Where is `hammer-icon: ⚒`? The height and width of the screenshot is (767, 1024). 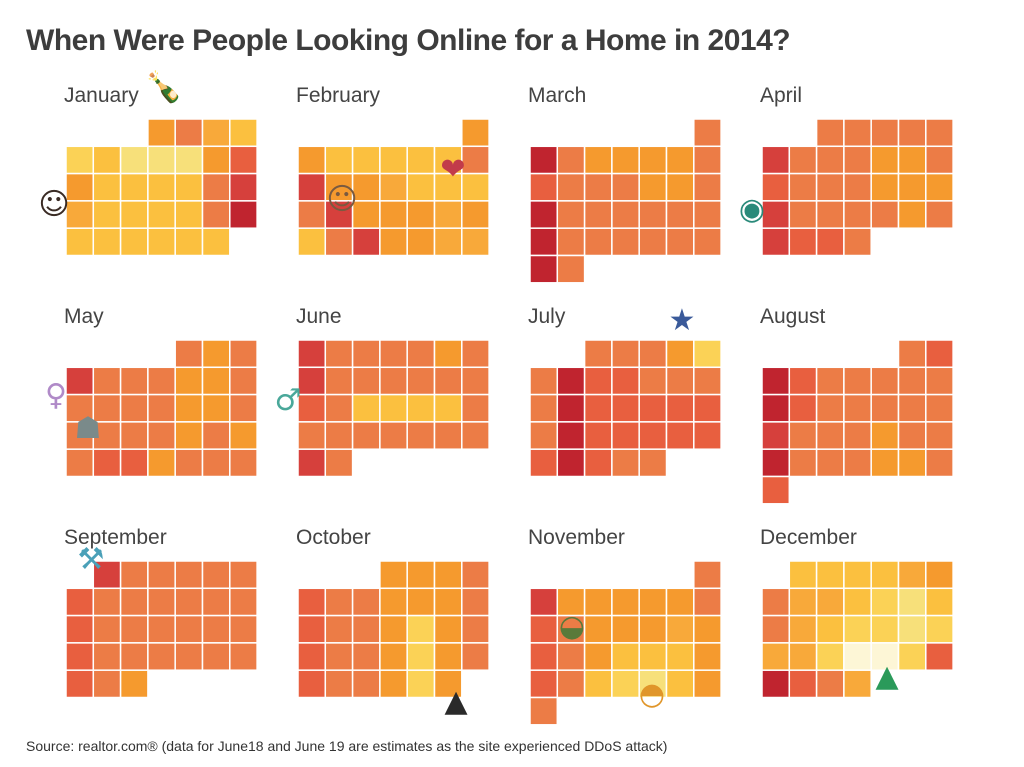 hammer-icon: ⚒ is located at coordinates (91, 559).